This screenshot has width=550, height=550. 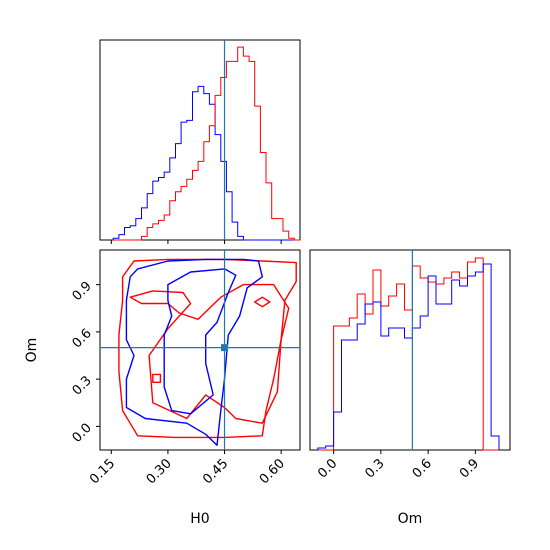 I want to click on om-marginal-histogram, so click(x=408, y=350).